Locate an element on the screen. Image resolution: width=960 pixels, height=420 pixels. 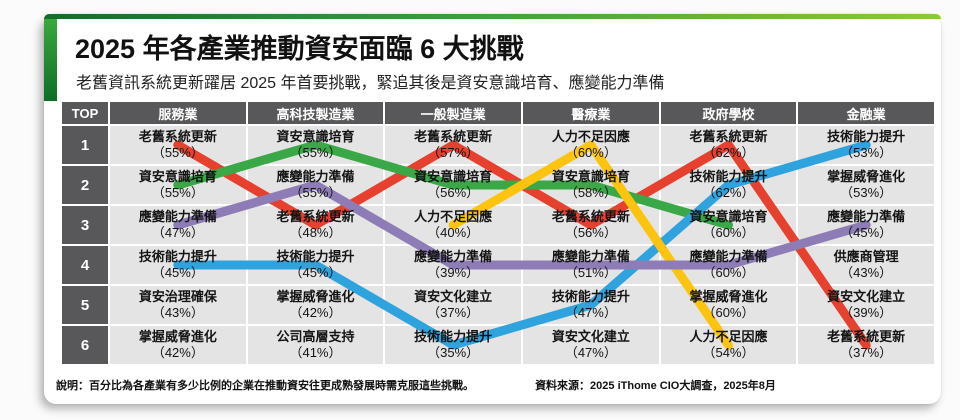
challenge-cell: 供應商管理 （43%） is located at coordinates (866, 265).